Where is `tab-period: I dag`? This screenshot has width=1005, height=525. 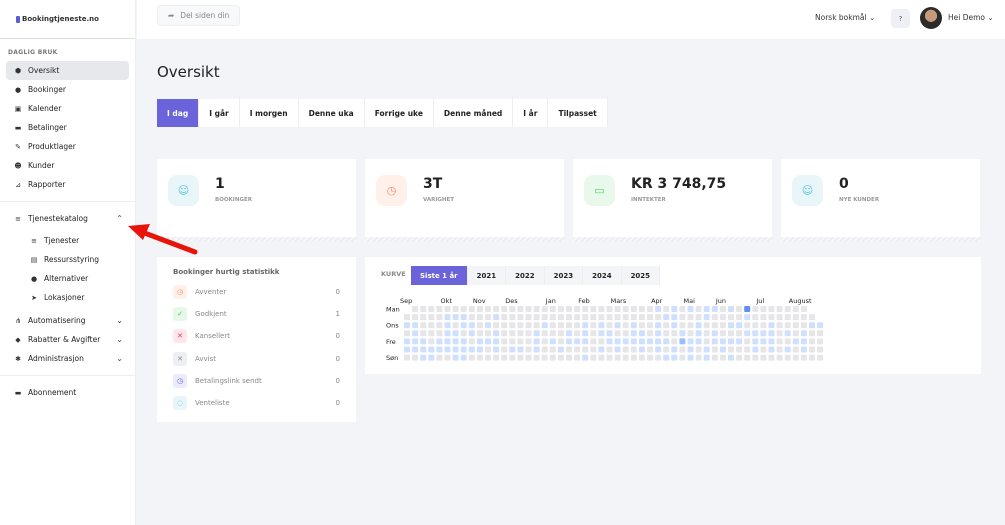
tab-period: I dag is located at coordinates (178, 113).